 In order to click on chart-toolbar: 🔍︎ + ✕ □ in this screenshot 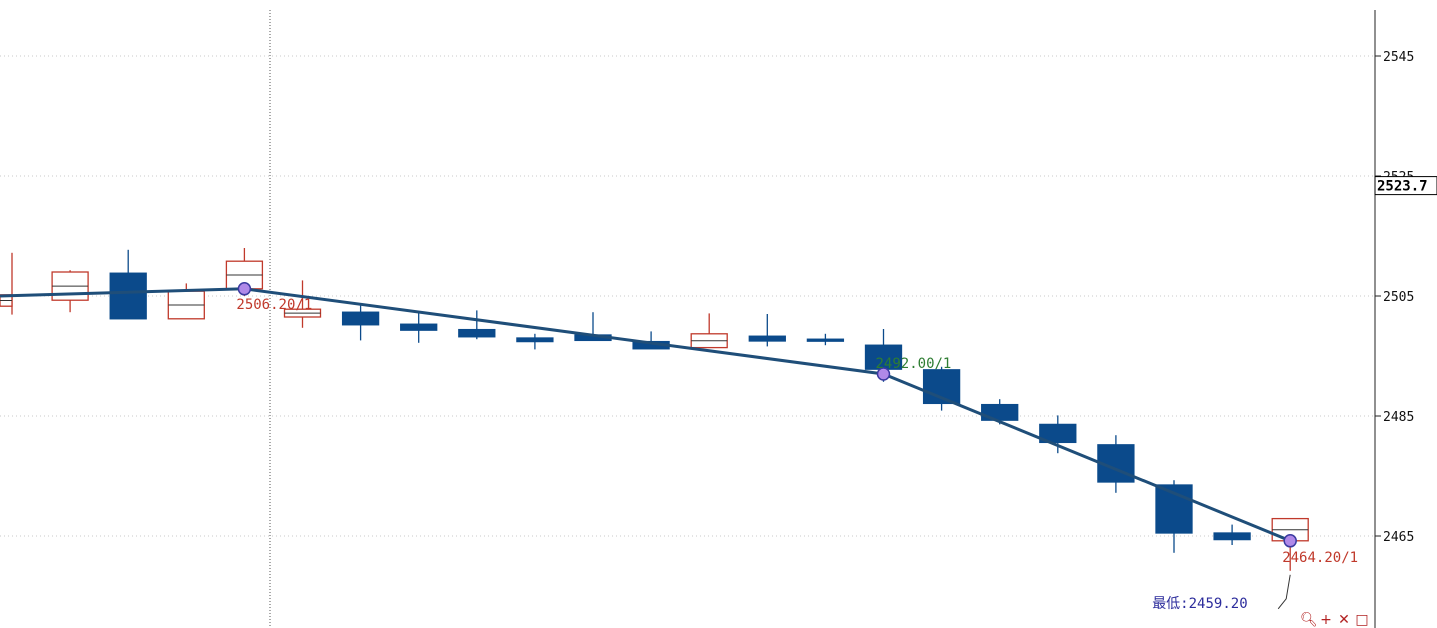, I will do `click(1335, 620)`.